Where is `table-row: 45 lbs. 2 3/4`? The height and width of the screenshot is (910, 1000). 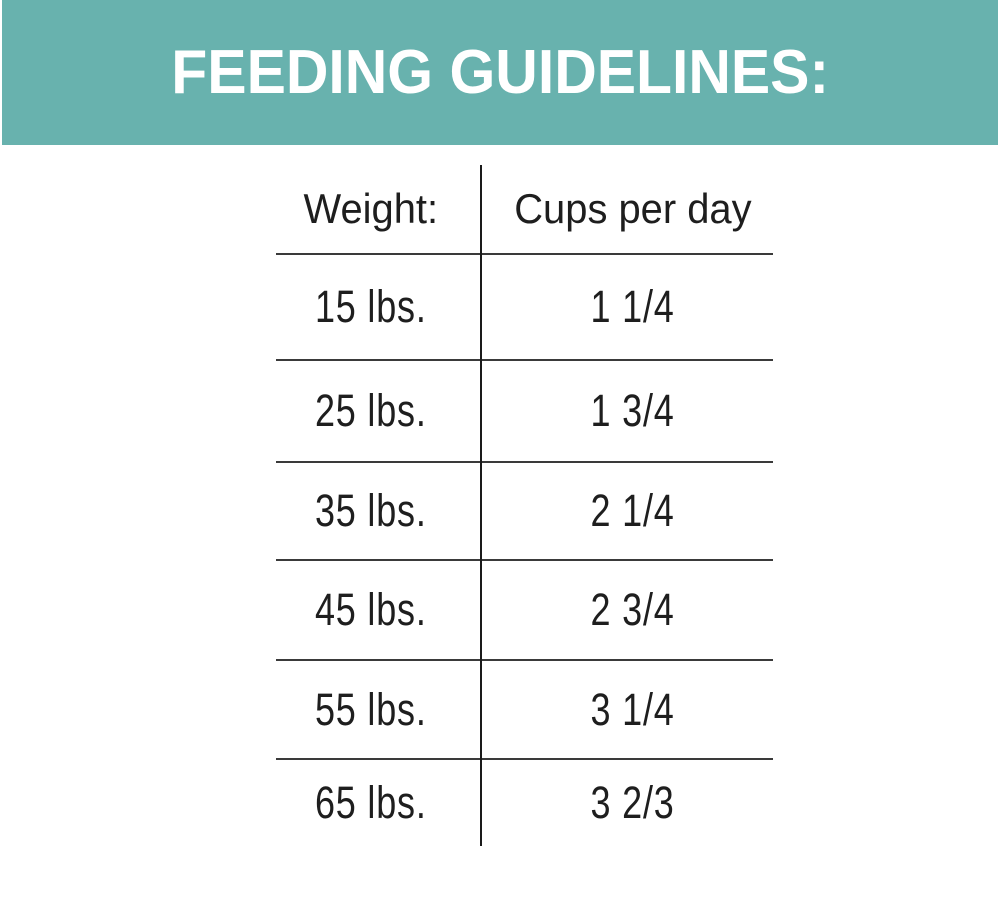
table-row: 45 lbs. 2 3/4 is located at coordinates (524, 609).